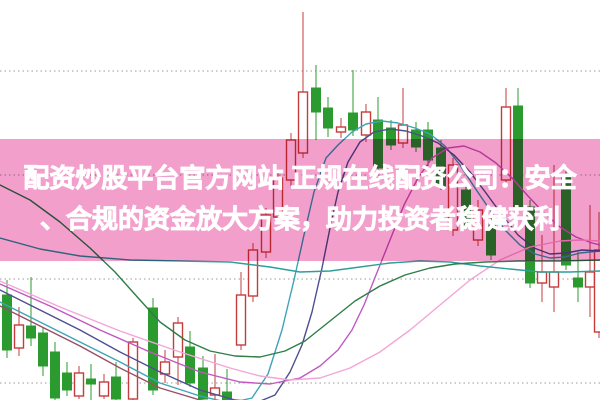 This screenshot has height=400, width=600. Describe the element at coordinates (300, 219) in the screenshot. I see `headline-line-2: 、合规的资金放大方案，助力投资者稳健获利` at that location.